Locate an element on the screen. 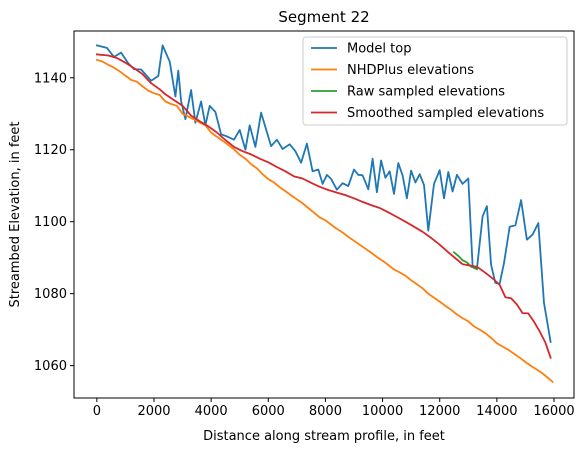 Image resolution: width=584 pixels, height=458 pixels. x-tick-label: 2000 is located at coordinates (153, 411).